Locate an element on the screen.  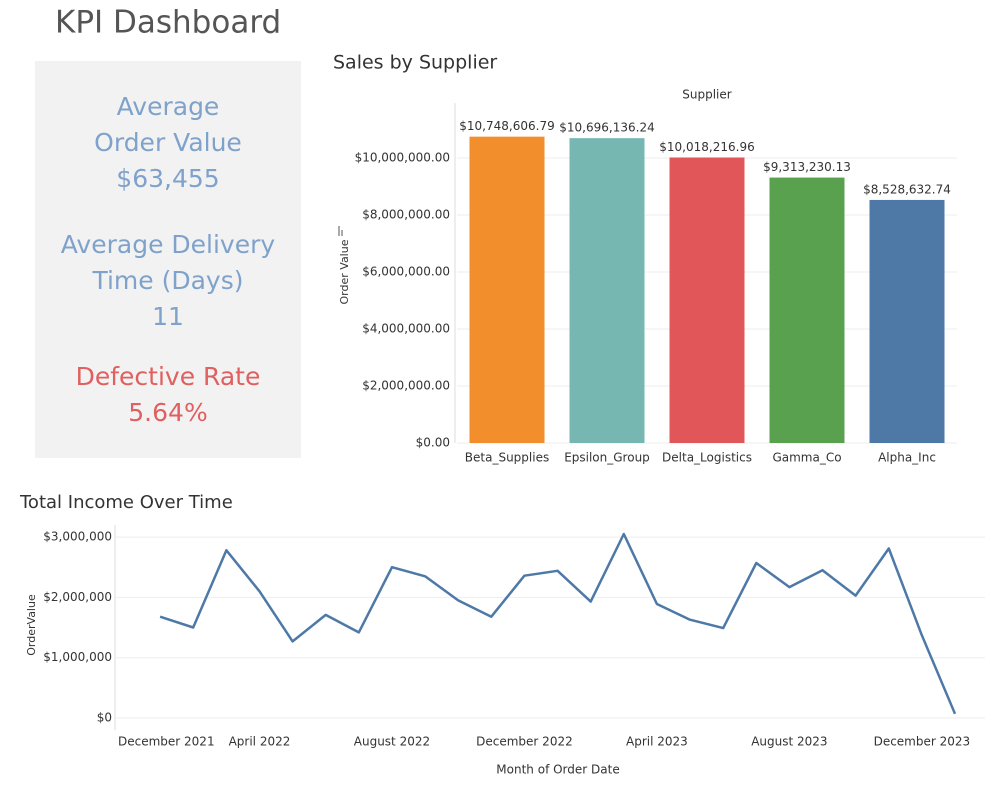
y-axis-label: OrderValue is located at coordinates (31, 625).